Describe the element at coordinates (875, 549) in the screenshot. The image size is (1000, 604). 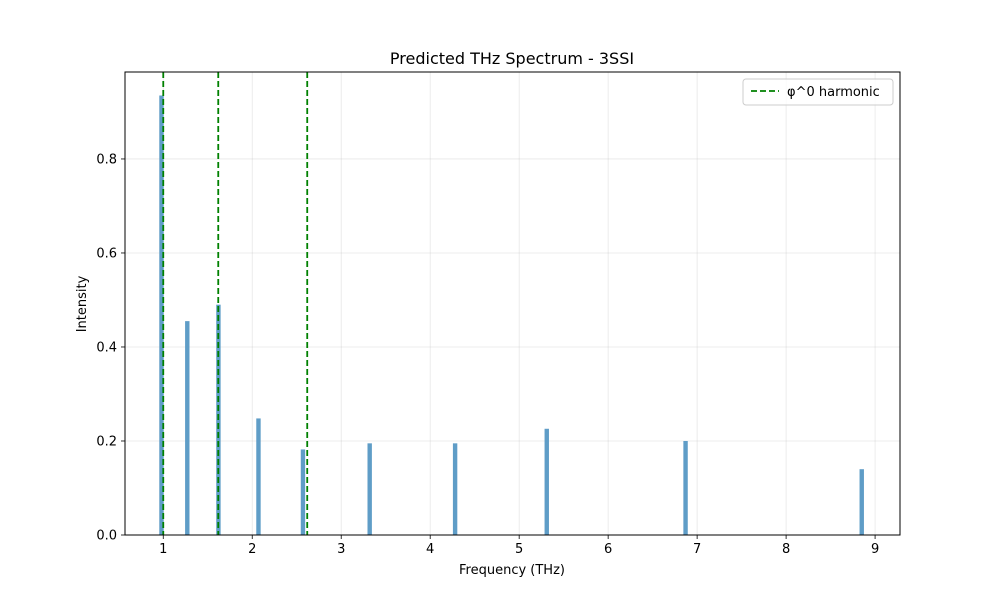
I see `x-tick-label: 9` at that location.